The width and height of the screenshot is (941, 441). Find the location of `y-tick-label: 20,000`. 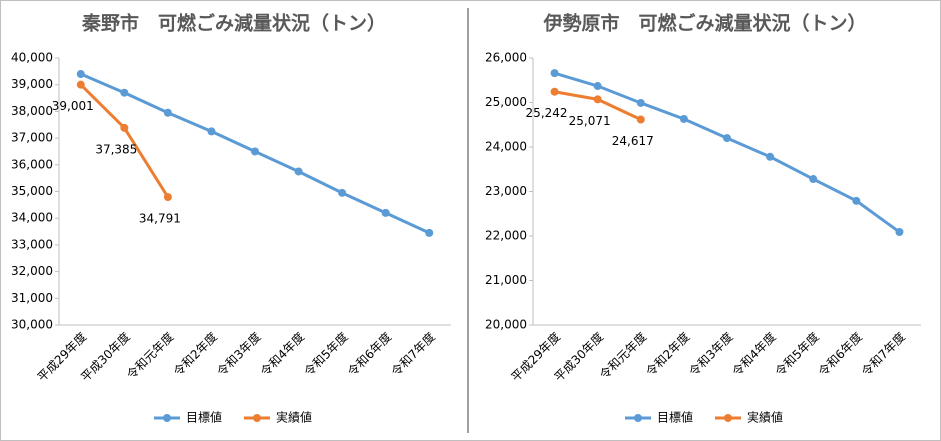

y-tick-label: 20,000 is located at coordinates (506, 325).